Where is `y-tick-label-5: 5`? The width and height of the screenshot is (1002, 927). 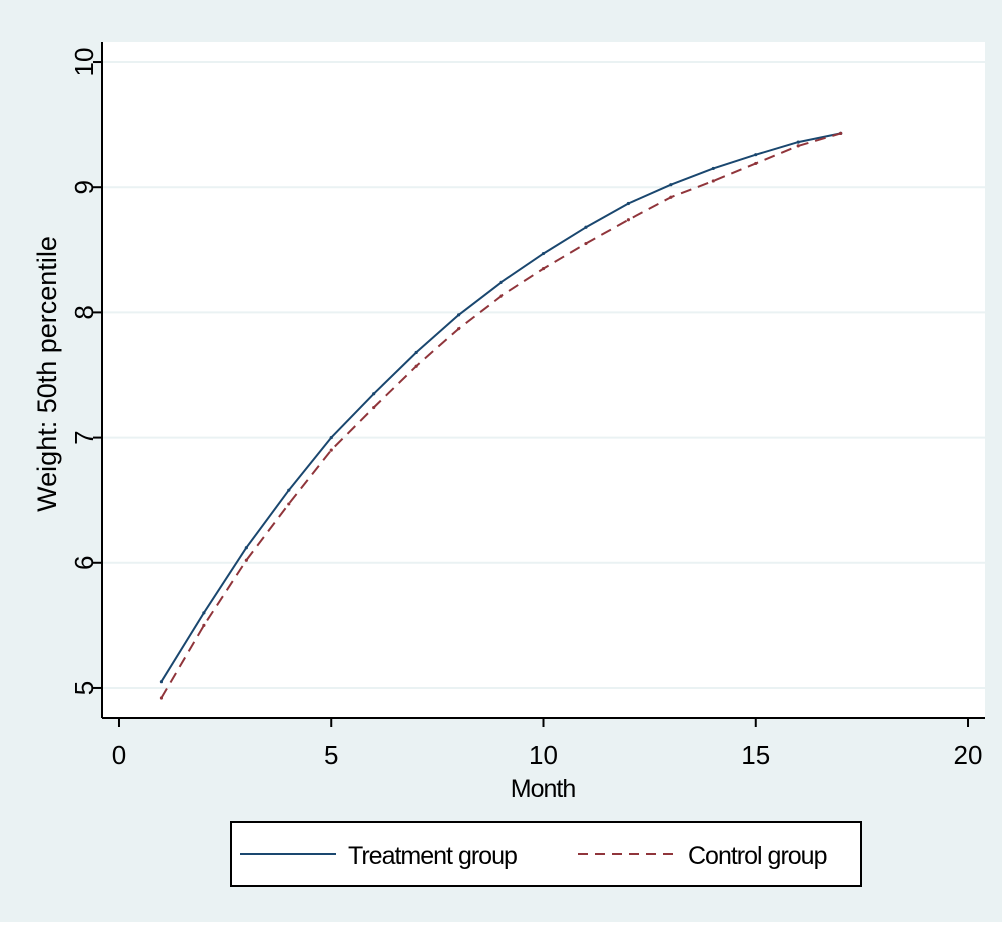 y-tick-label-5: 5 is located at coordinates (84, 688).